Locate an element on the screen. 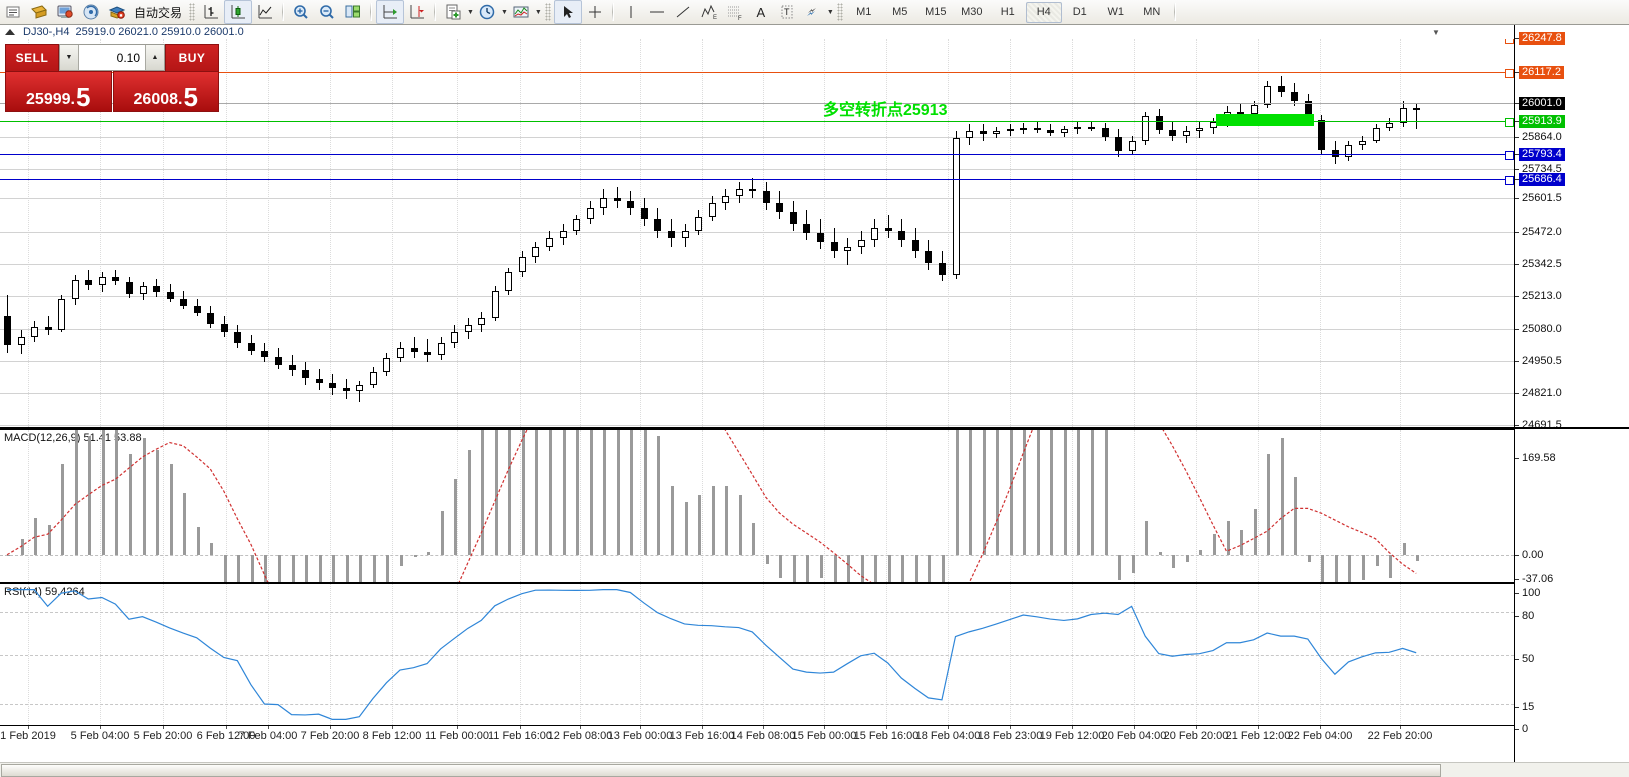  buy-price: 26008 . 5 is located at coordinates (165, 91).